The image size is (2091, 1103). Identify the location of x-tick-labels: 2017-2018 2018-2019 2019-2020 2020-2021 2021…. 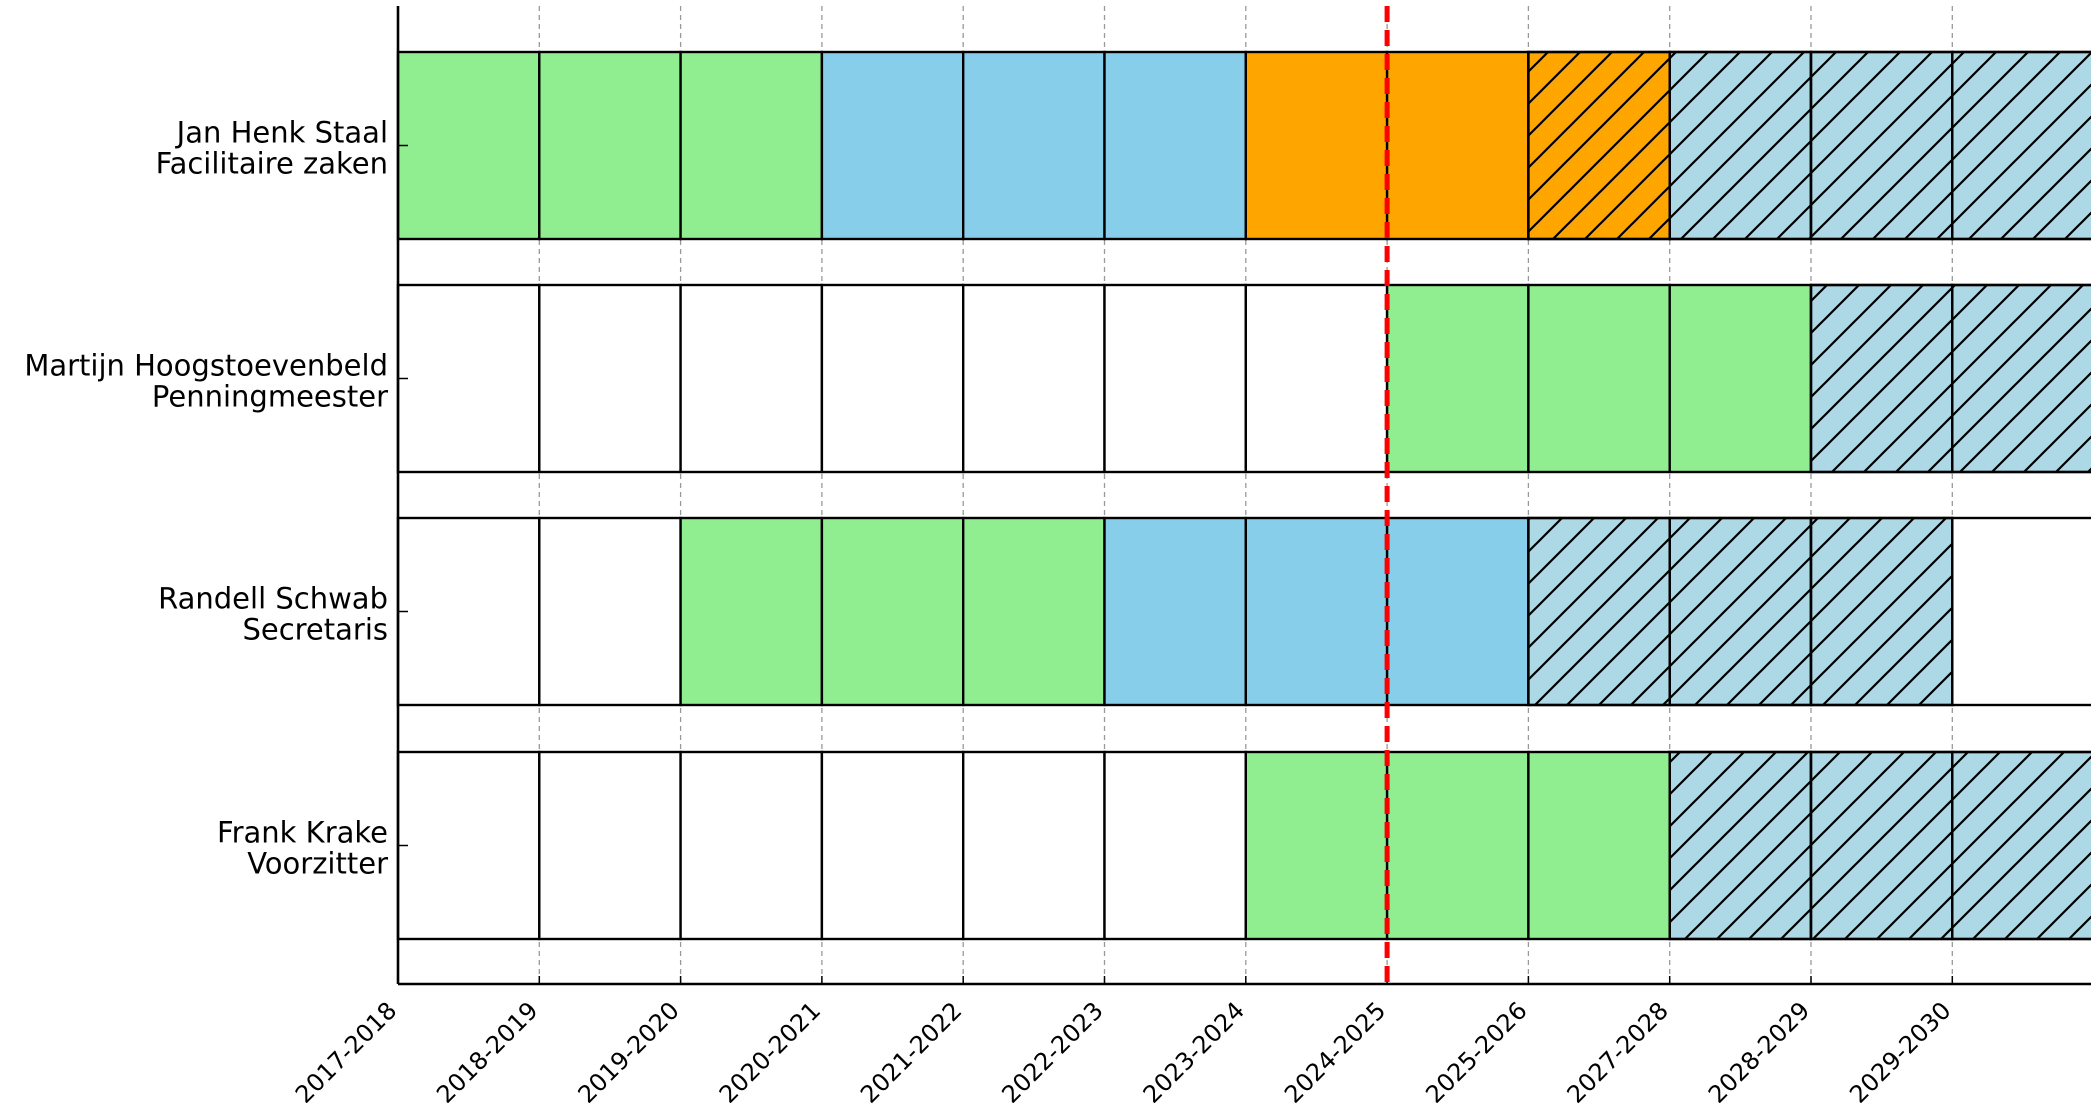
(1123, 1049).